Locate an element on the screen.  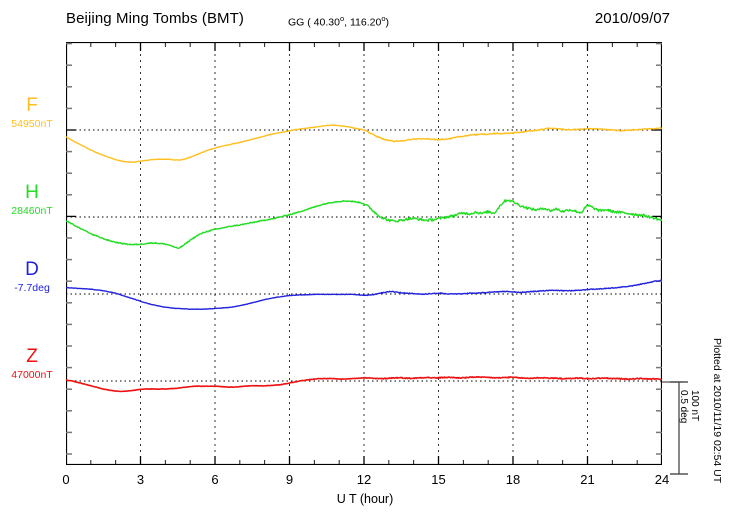
plotted-timestamp: Plotted at 2010/11/19 02:54 UT is located at coordinates (717, 411).